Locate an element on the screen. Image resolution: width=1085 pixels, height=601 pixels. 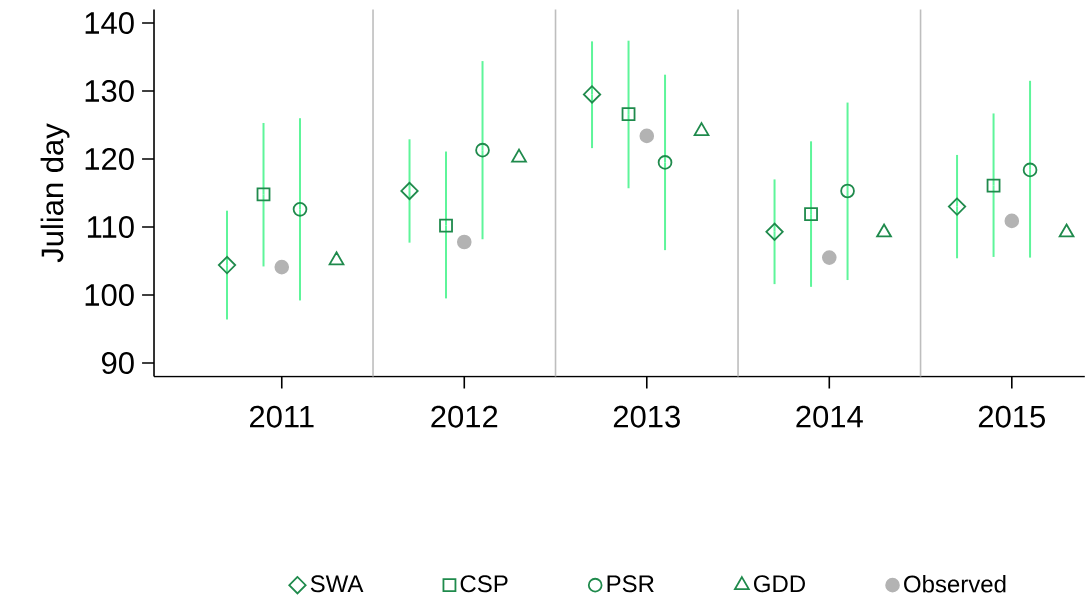
y-tick-label: 140 is located at coordinates (109, 23).